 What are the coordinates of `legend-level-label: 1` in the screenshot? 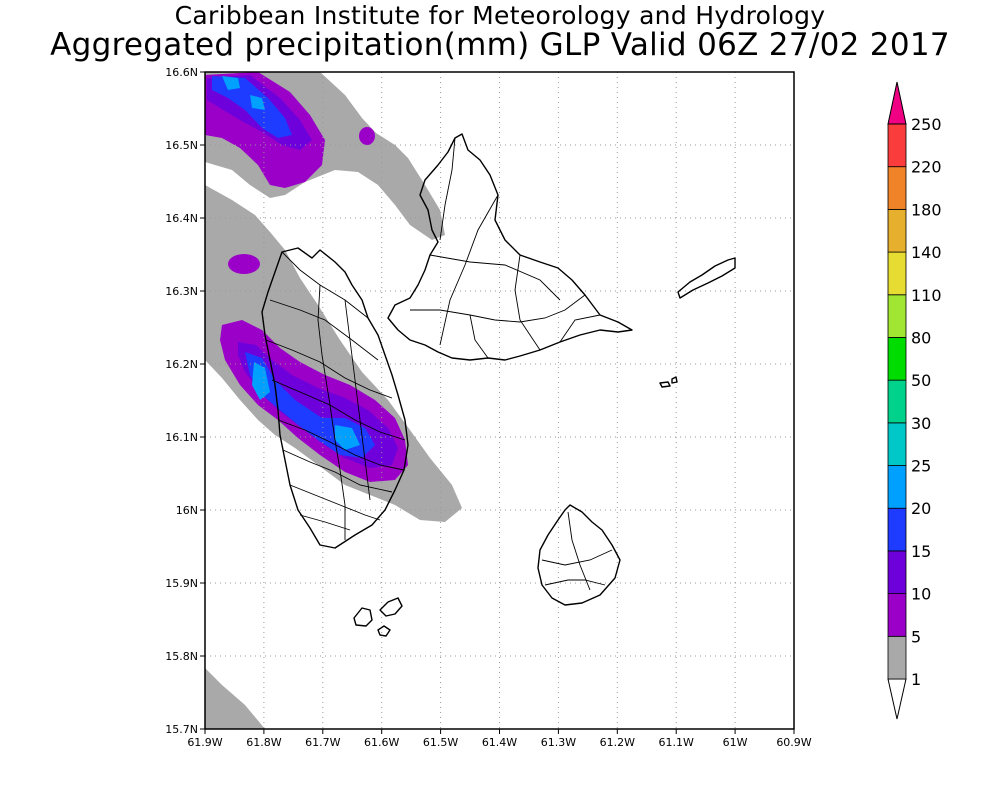 It's located at (916, 679).